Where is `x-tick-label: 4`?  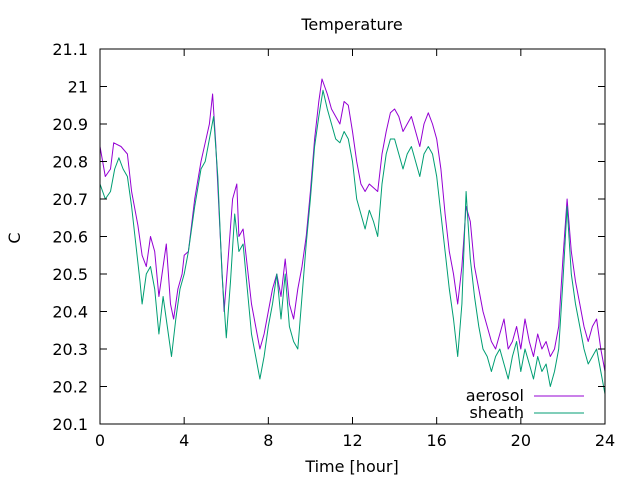
x-tick-label: 4 is located at coordinates (184, 440).